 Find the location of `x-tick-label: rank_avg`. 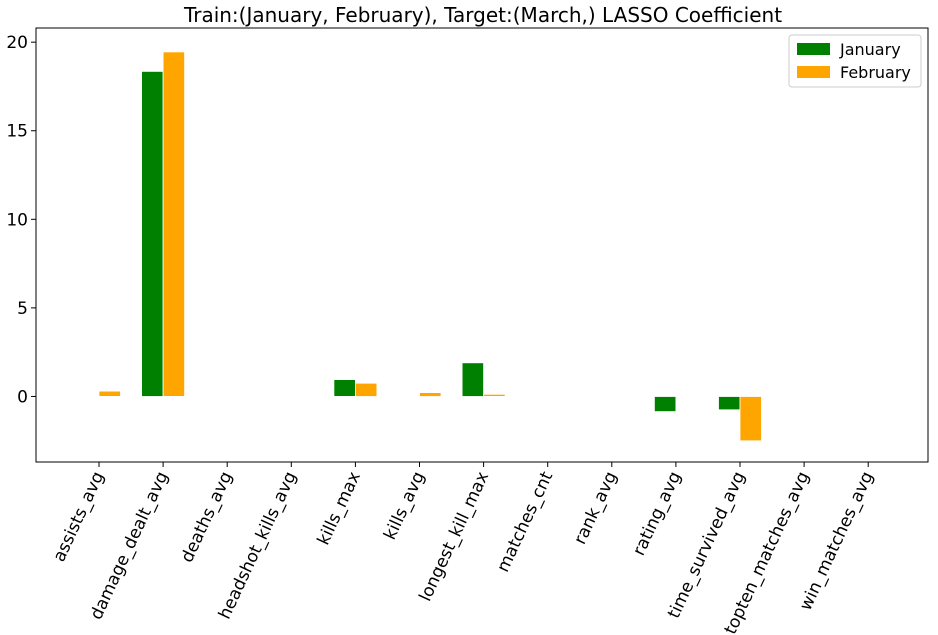

x-tick-label: rank_avg is located at coordinates (595, 508).